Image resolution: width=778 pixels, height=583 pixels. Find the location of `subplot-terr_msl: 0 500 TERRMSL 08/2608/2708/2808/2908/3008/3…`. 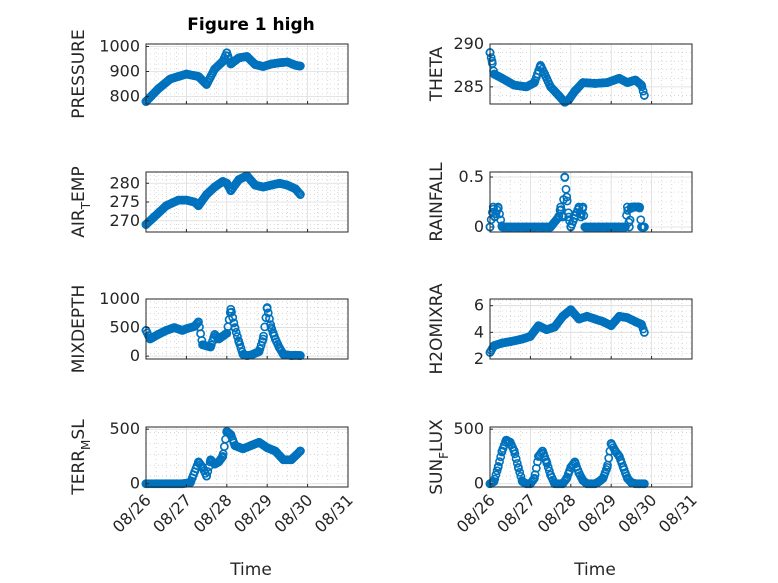

subplot-terr_msl: 0 500 TERRMSL 08/2608/2708/2808/2908/3008/3… is located at coordinates (213, 478).